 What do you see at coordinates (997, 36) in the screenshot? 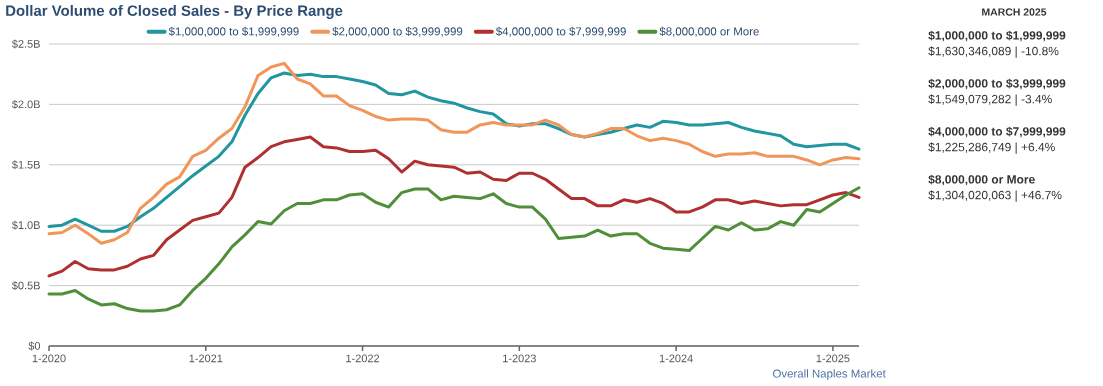
I see `category-label: $1,000,000 to $1,999,999` at bounding box center [997, 36].